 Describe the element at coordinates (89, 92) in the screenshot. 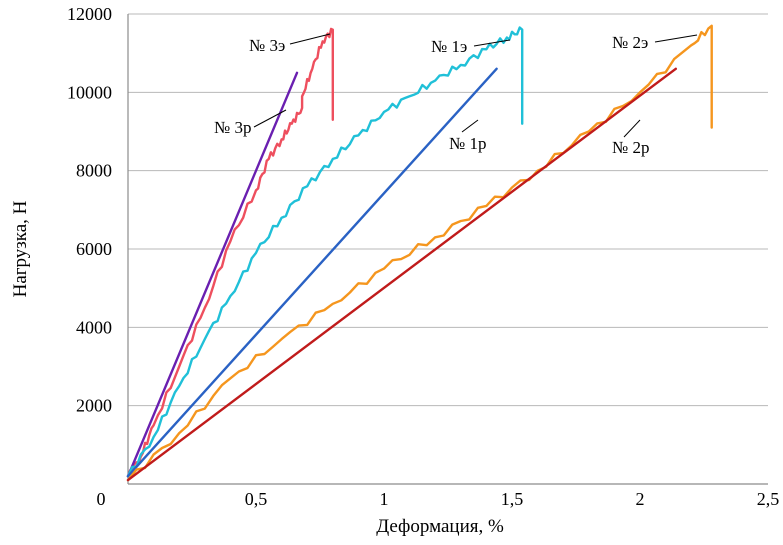

I see `y-tick-label: 10000` at that location.